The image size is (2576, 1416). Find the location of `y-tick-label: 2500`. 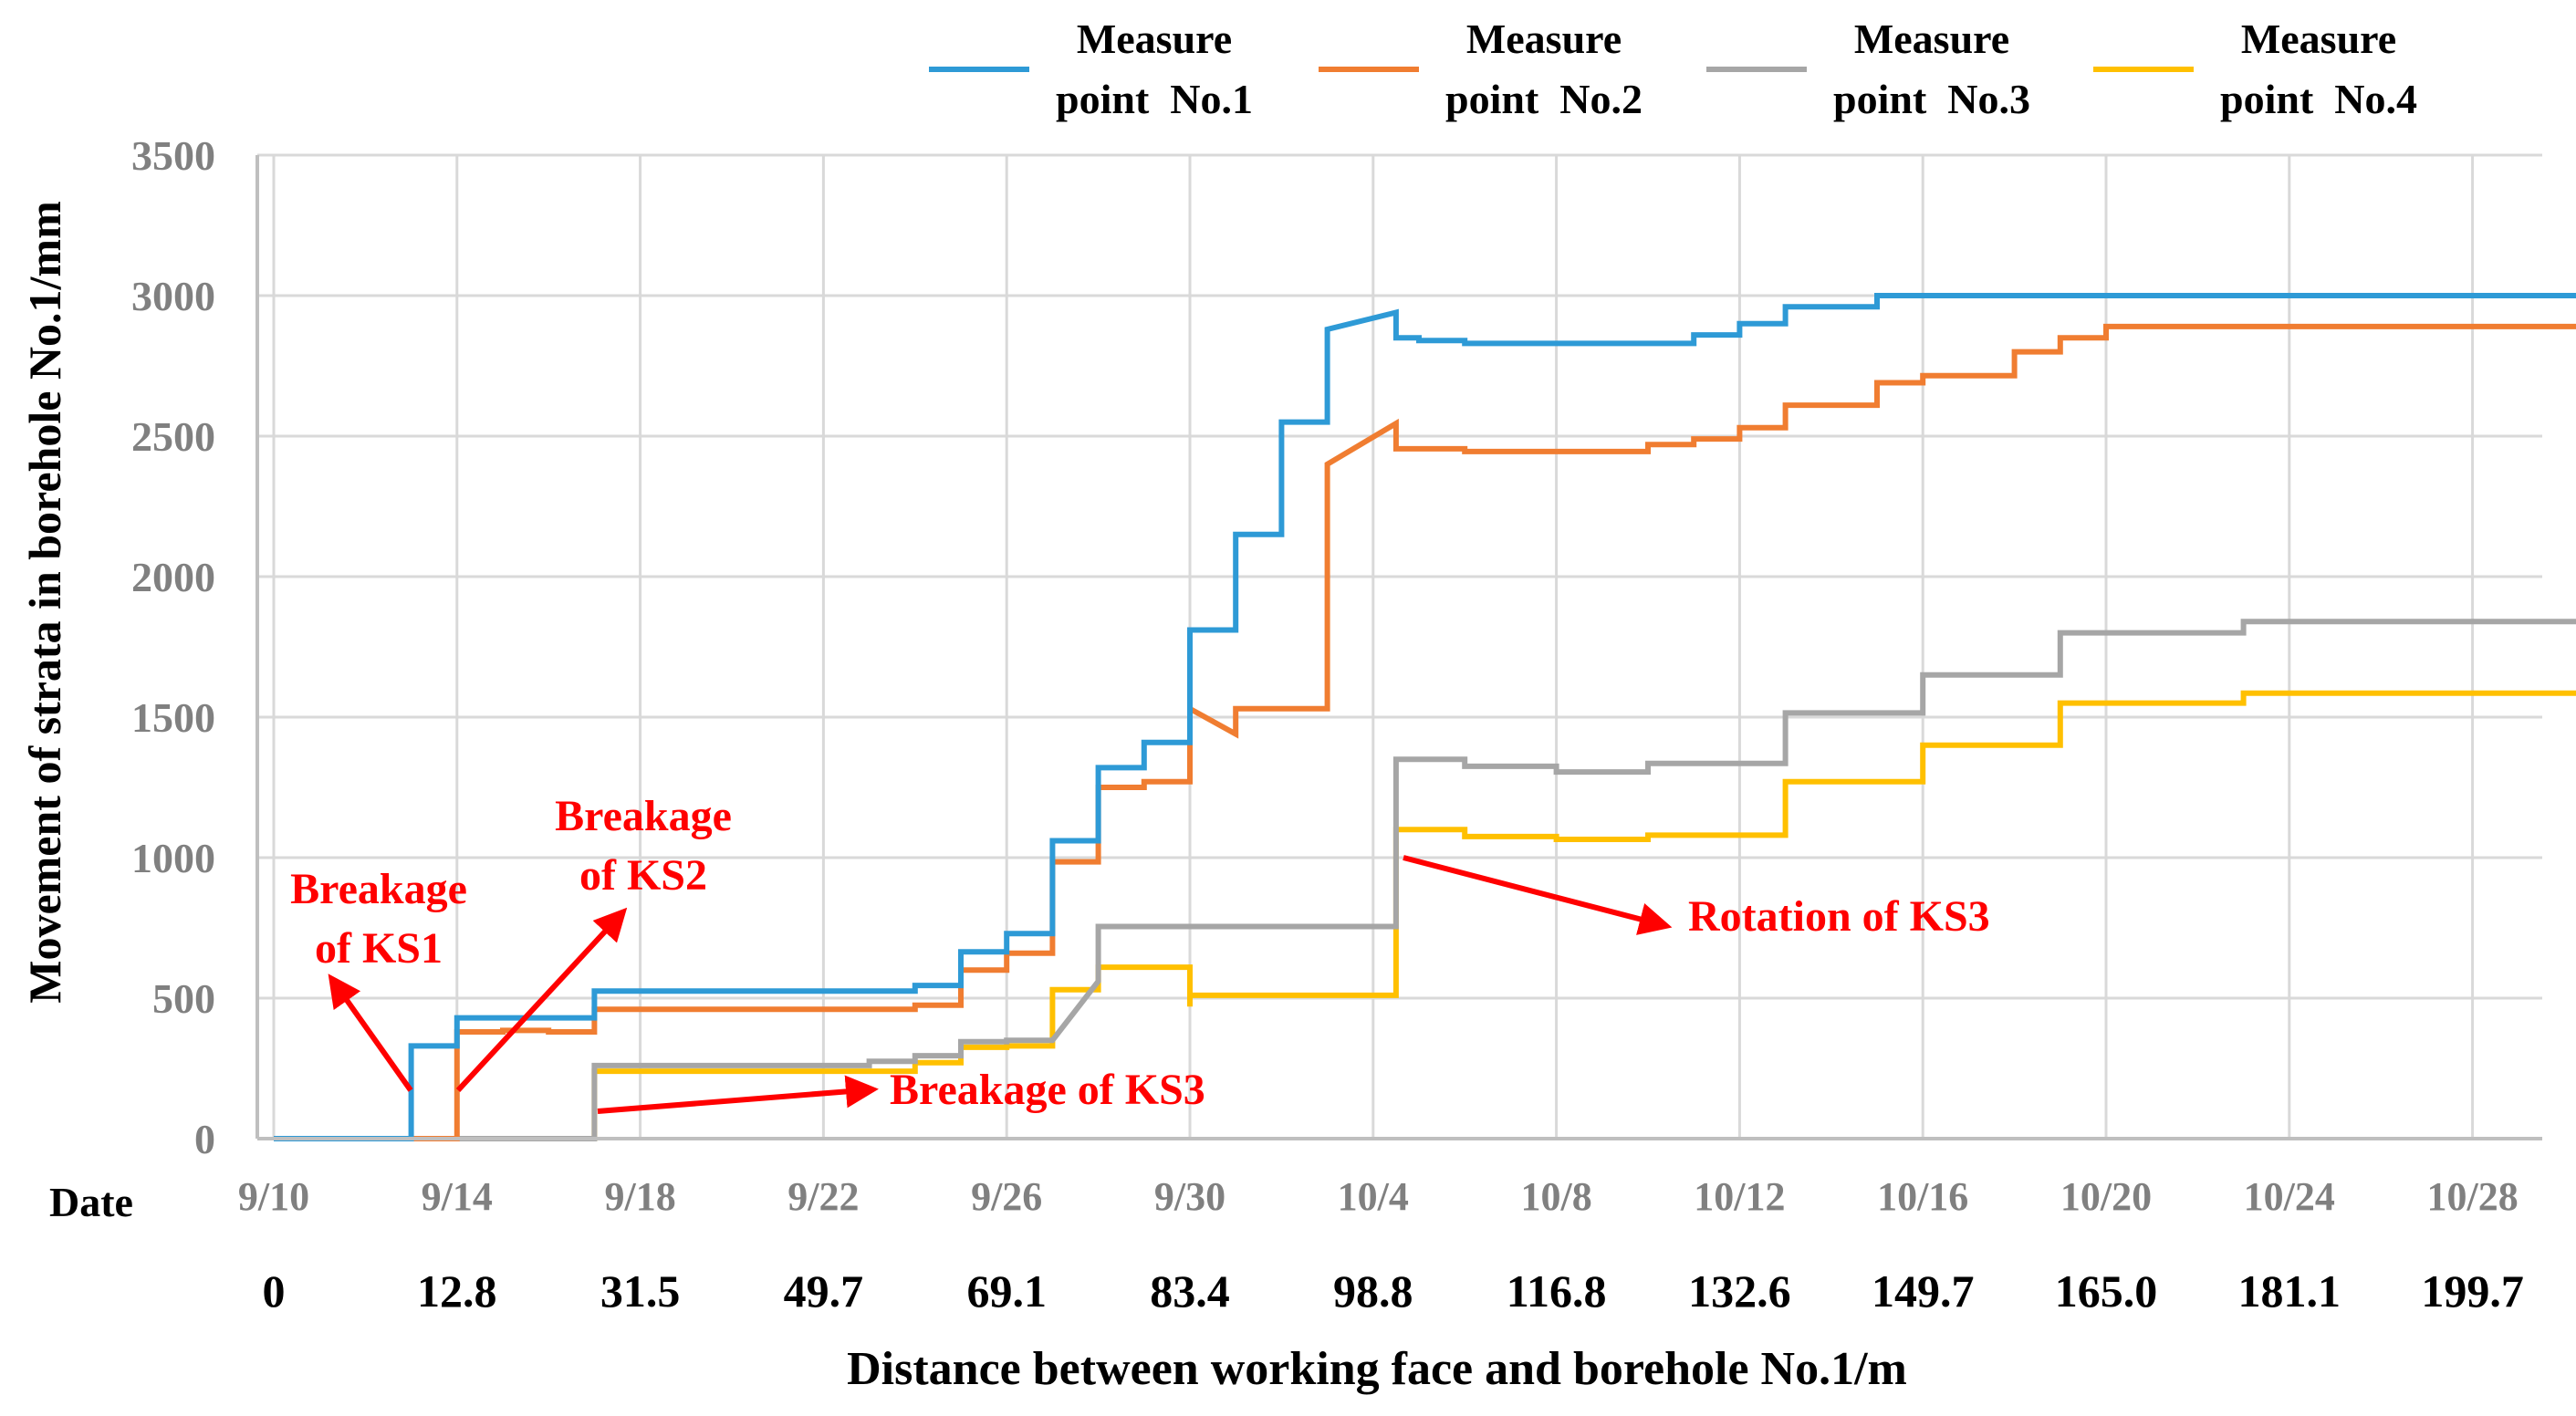

y-tick-label: 2500 is located at coordinates (173, 436).